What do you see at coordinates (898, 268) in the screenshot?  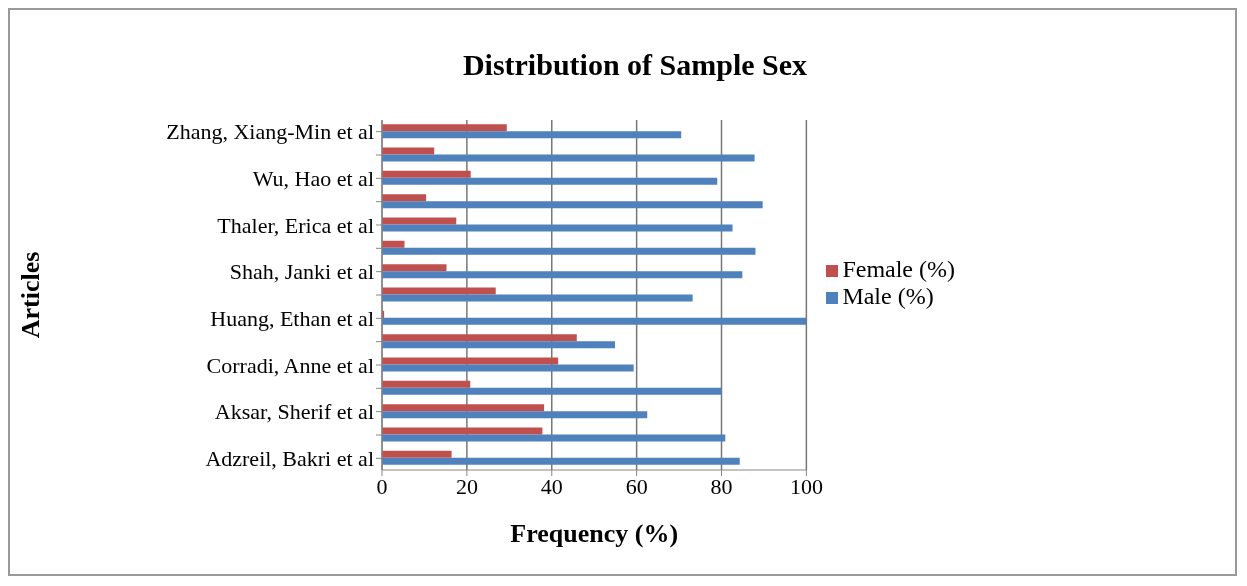 I see `legend-label: Female (%)` at bounding box center [898, 268].